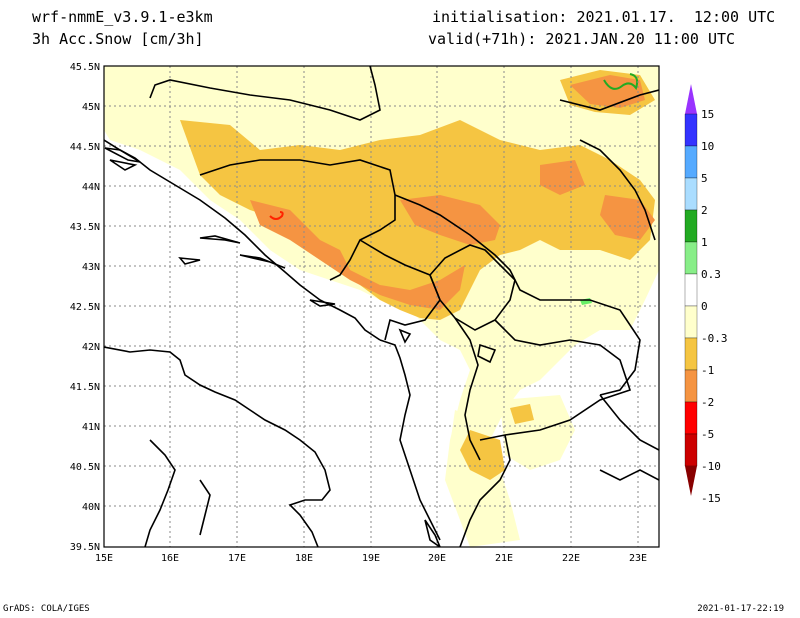  I want to click on variable-title: 3h Acc.Snow [cm/3h], so click(118, 39).